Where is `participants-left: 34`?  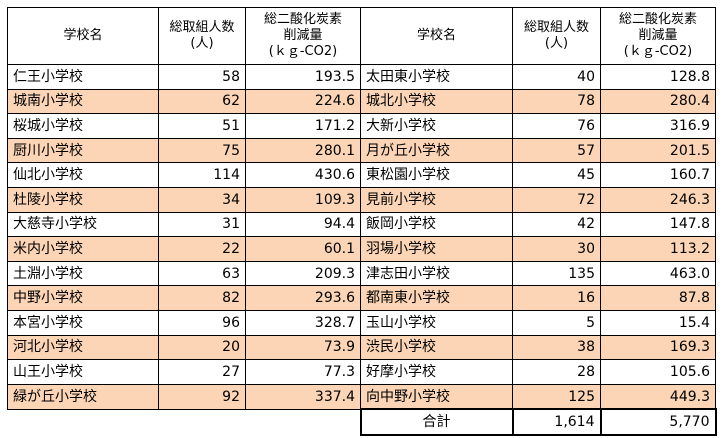 participants-left: 34 is located at coordinates (202, 199).